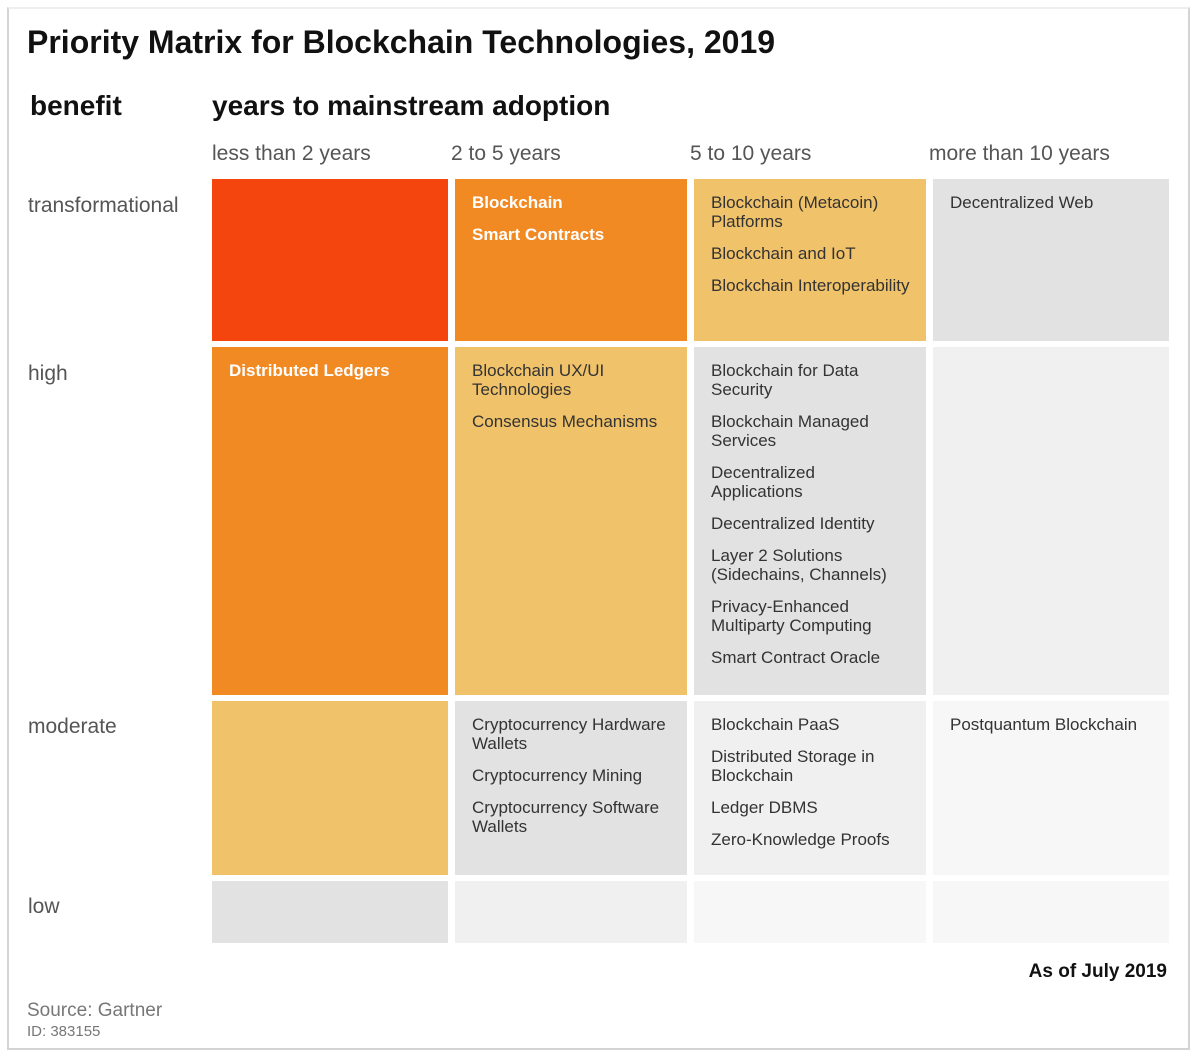  Describe the element at coordinates (565, 421) in the screenshot. I see `technology-item: Consensus Mechanisms` at that location.